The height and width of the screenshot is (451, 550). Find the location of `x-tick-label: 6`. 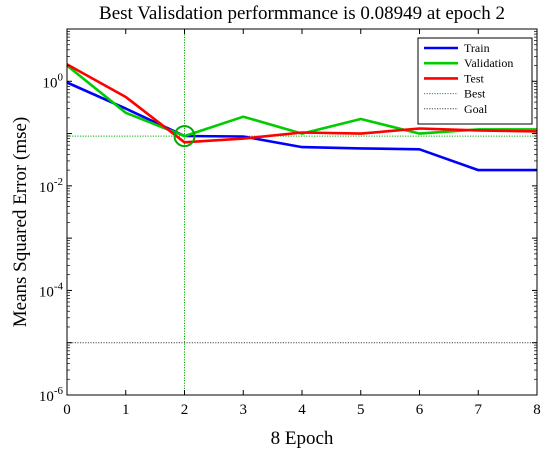

x-tick-label: 6 is located at coordinates (420, 410).